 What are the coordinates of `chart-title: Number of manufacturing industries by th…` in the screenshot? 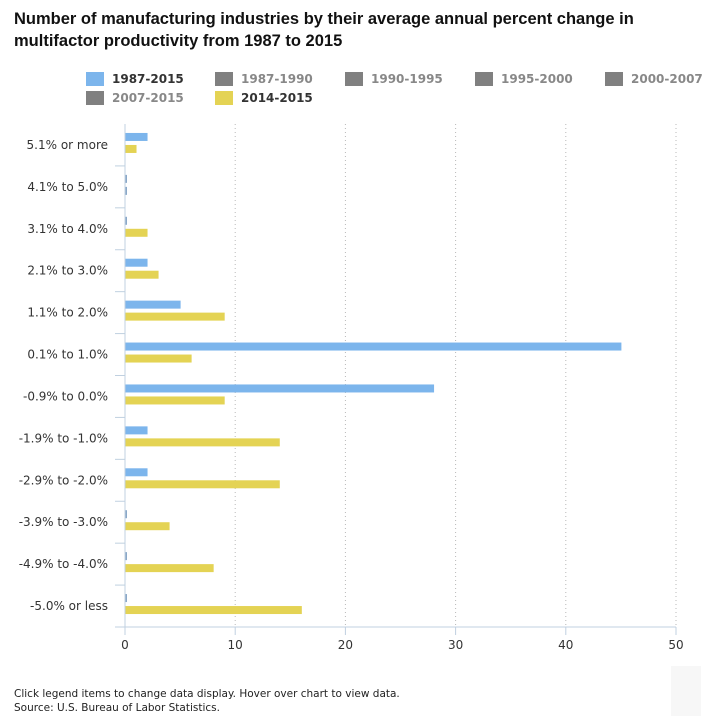 It's located at (324, 30).